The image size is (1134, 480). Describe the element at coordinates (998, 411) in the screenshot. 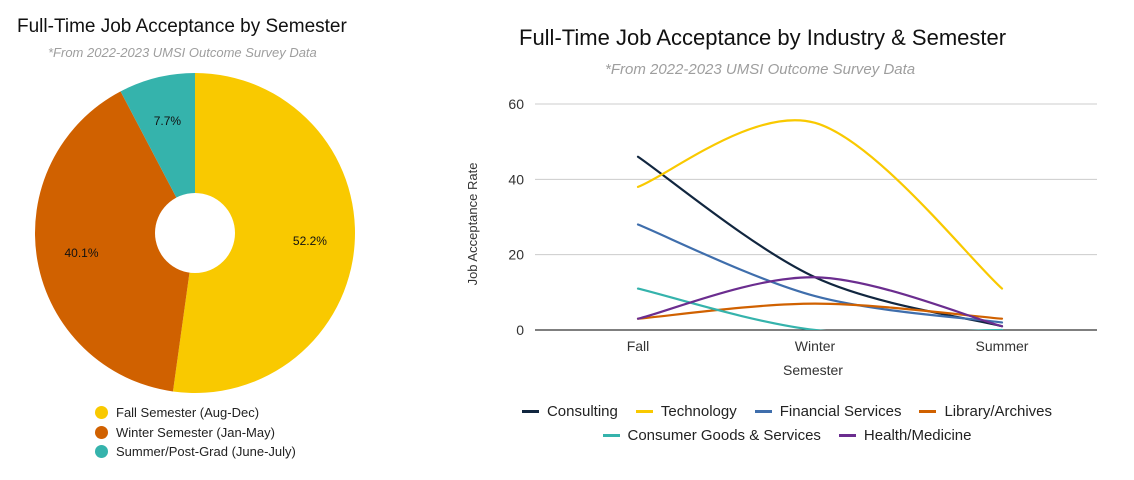

I see `legend-label: Library/Archives` at that location.